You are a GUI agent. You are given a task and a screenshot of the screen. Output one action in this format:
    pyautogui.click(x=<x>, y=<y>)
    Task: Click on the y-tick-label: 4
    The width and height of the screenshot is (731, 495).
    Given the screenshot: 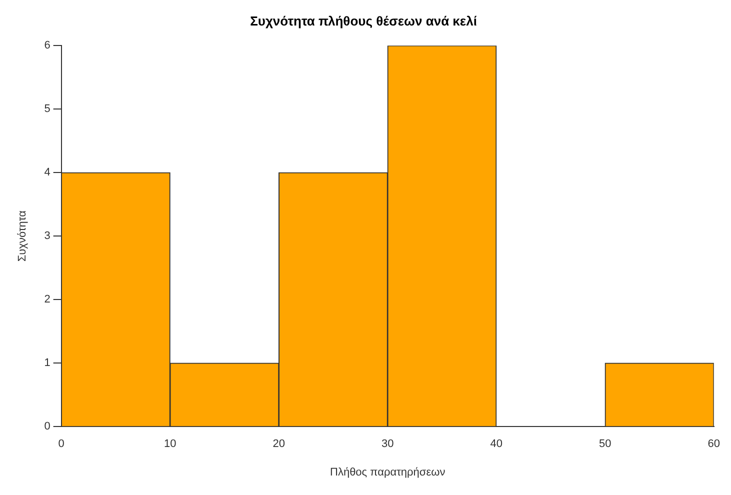 What is the action you would take?
    pyautogui.click(x=47, y=172)
    